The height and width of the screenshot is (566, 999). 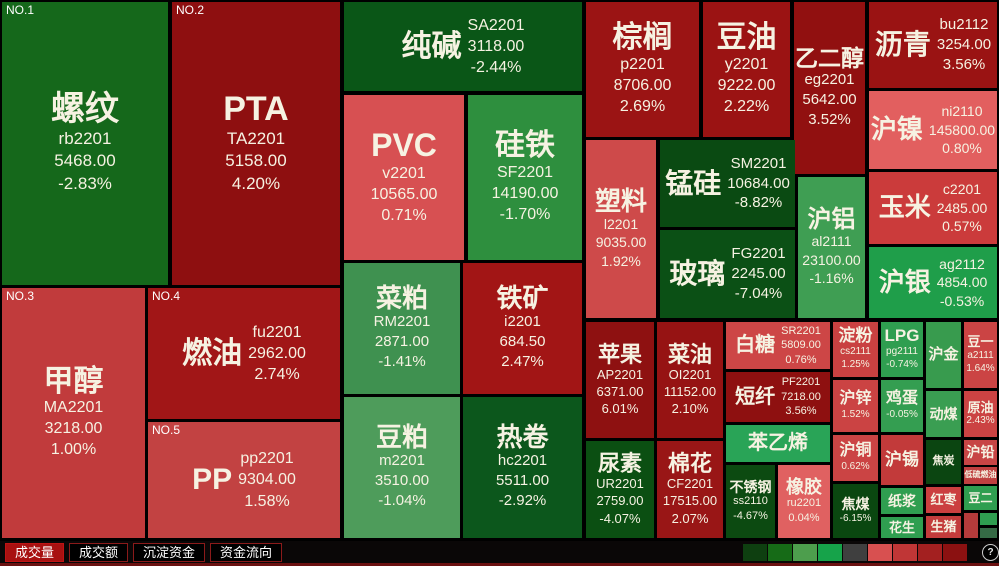 What do you see at coordinates (855, 406) in the screenshot?
I see `tile-zinc: 沪锌 1.52%` at bounding box center [855, 406].